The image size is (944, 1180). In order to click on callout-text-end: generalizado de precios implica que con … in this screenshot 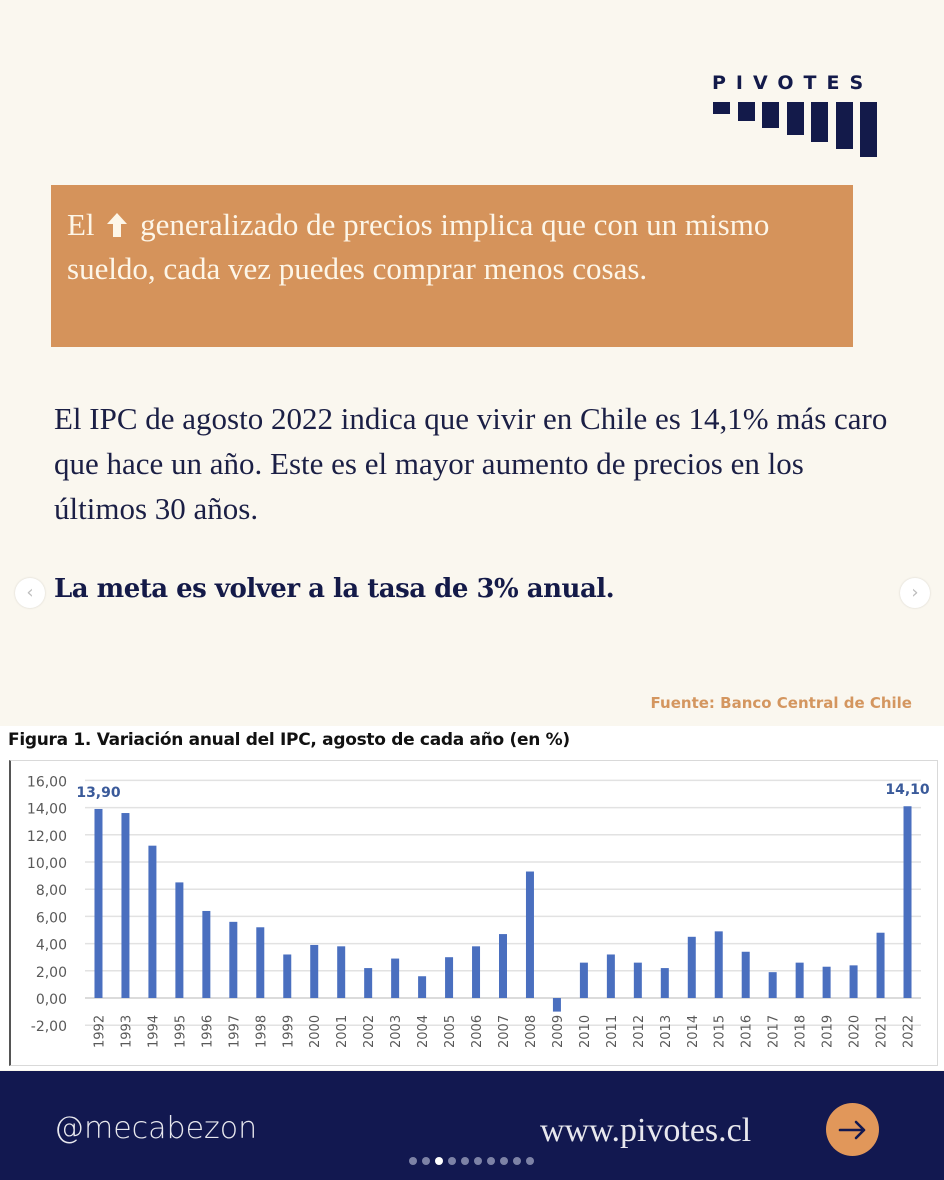, I will do `click(418, 246)`.